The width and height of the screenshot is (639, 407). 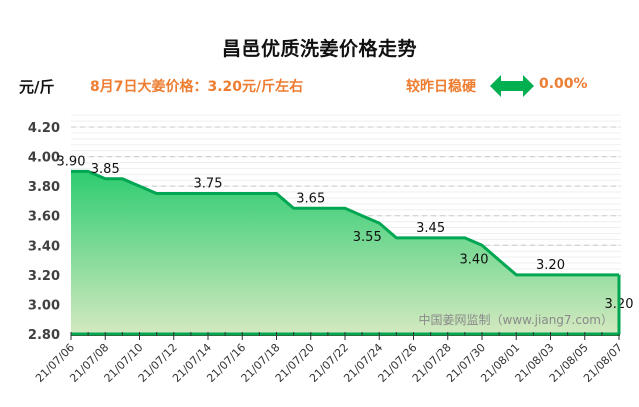 What do you see at coordinates (208, 184) in the screenshot?
I see `data-label: 3.75` at bounding box center [208, 184].